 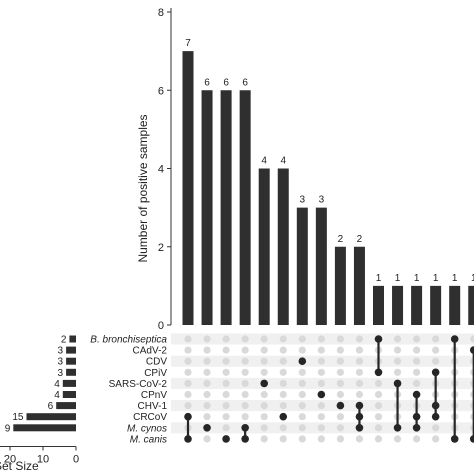 I want to click on set-name-label: CPnV, so click(x=154, y=395).